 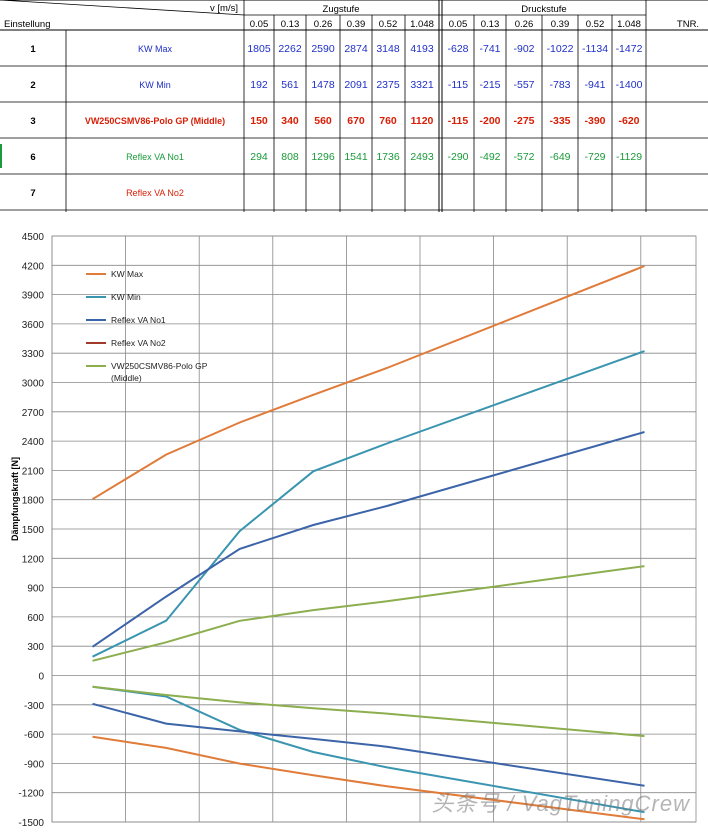 What do you see at coordinates (628, 121) in the screenshot?
I see `cell-druck: -620` at bounding box center [628, 121].